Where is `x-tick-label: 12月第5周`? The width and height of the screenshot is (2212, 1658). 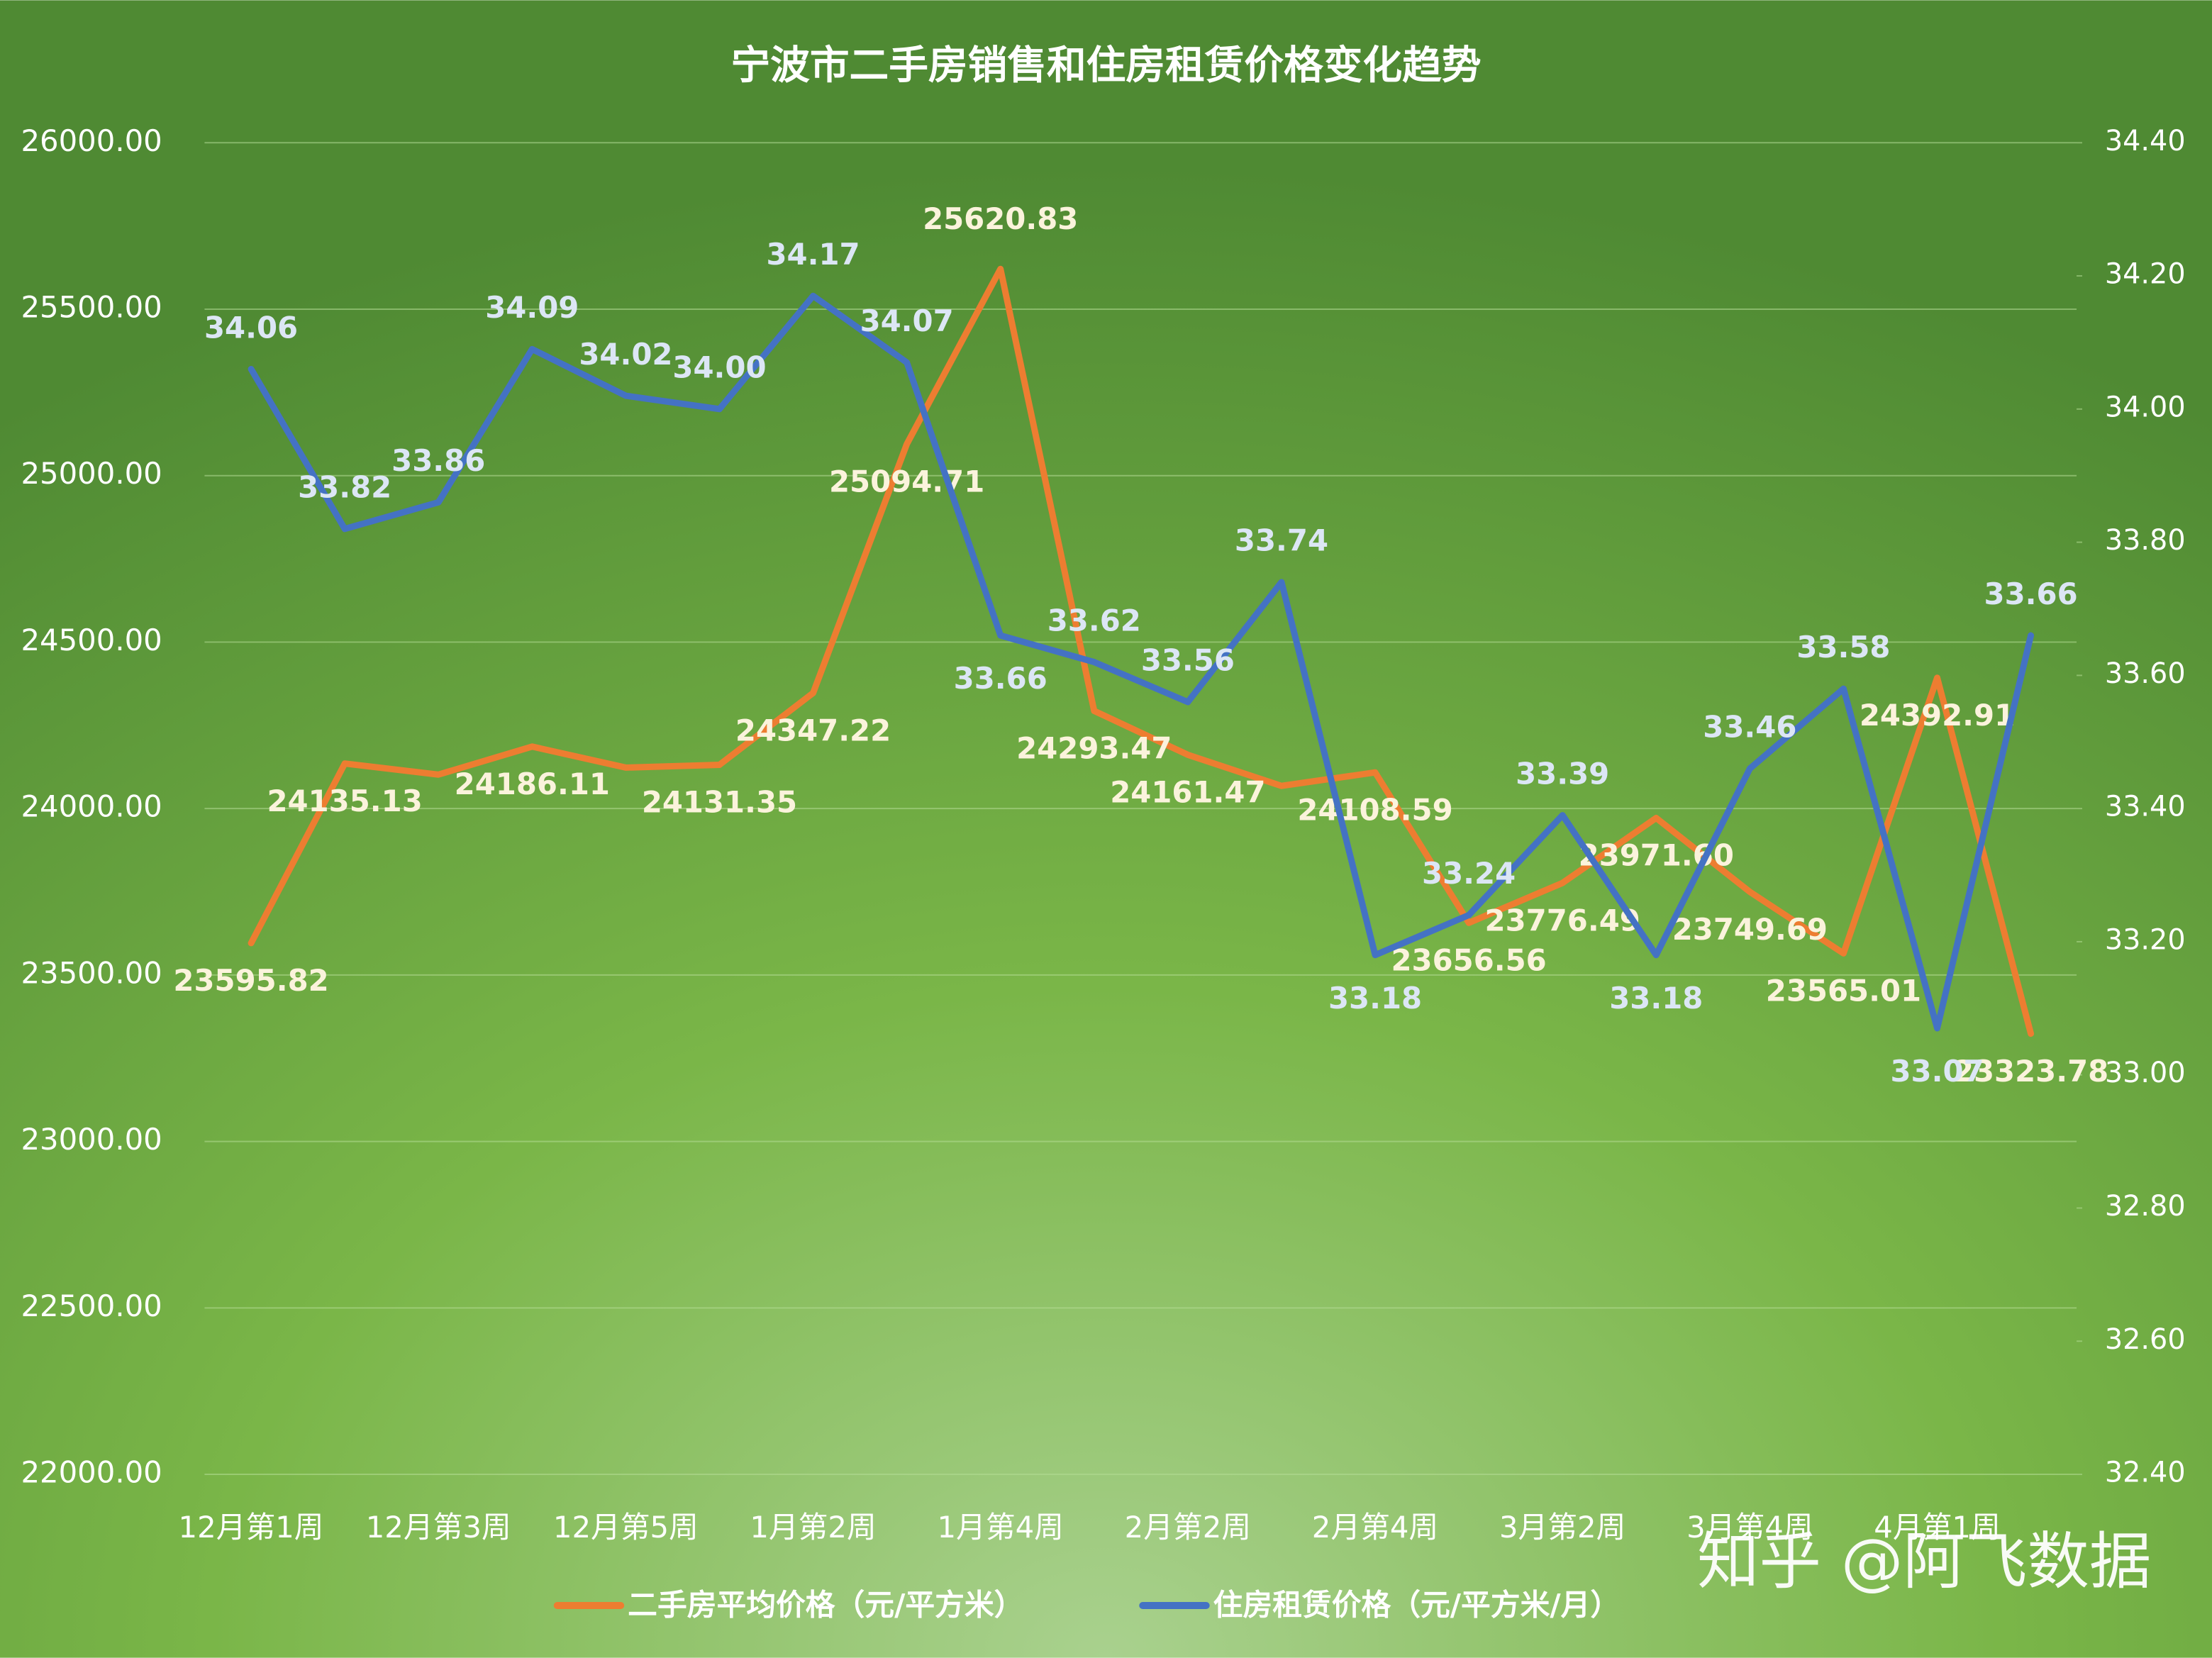 x-tick-label: 12月第5周 is located at coordinates (626, 1527).